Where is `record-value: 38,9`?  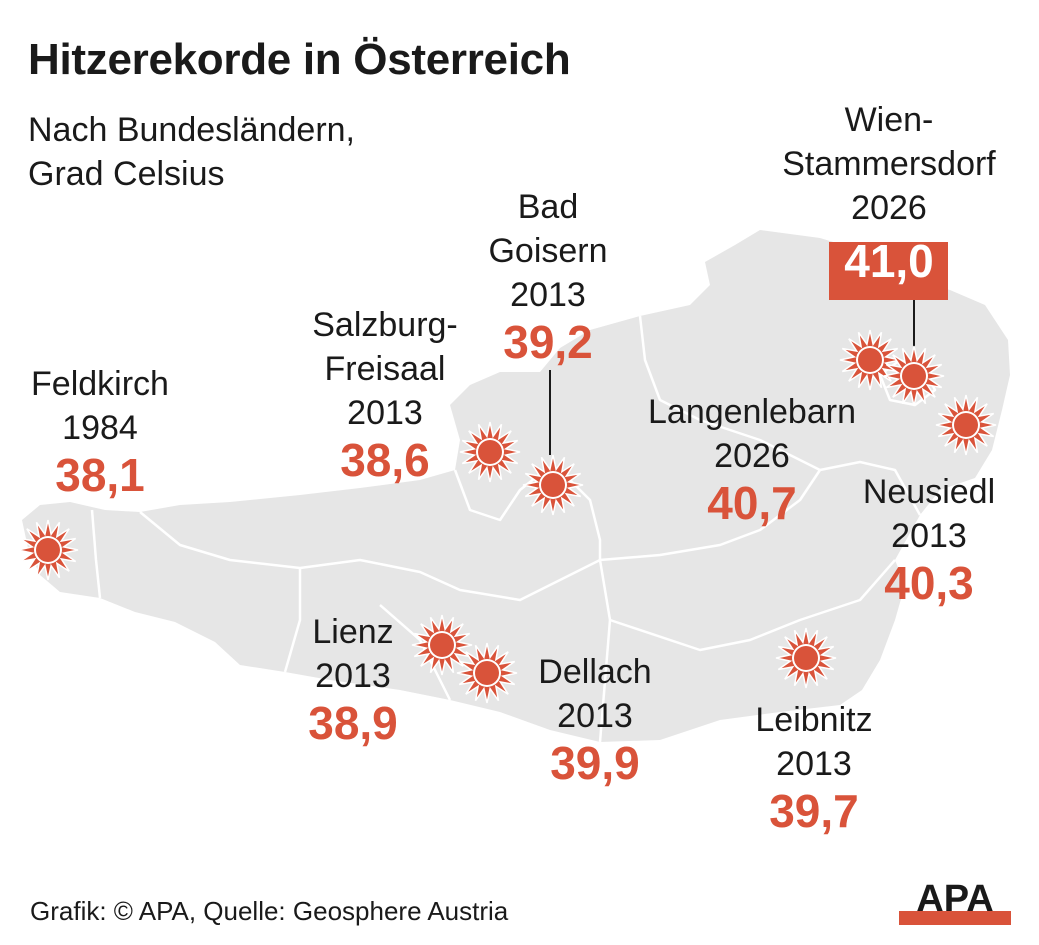 record-value: 38,9 is located at coordinates (353, 723).